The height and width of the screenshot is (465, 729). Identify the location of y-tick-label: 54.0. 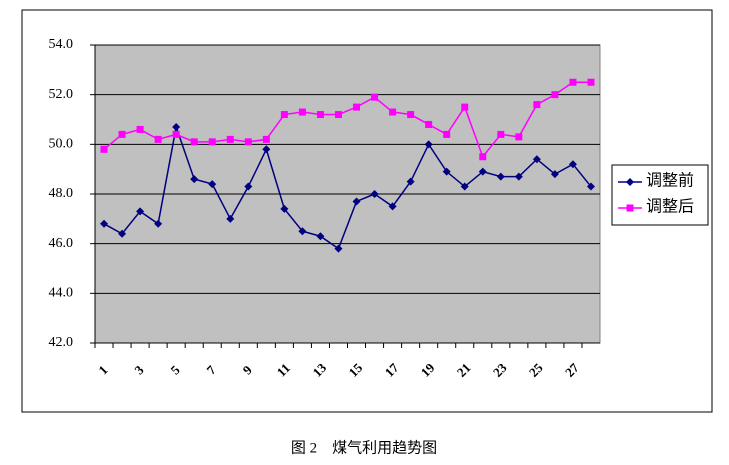
(61, 44).